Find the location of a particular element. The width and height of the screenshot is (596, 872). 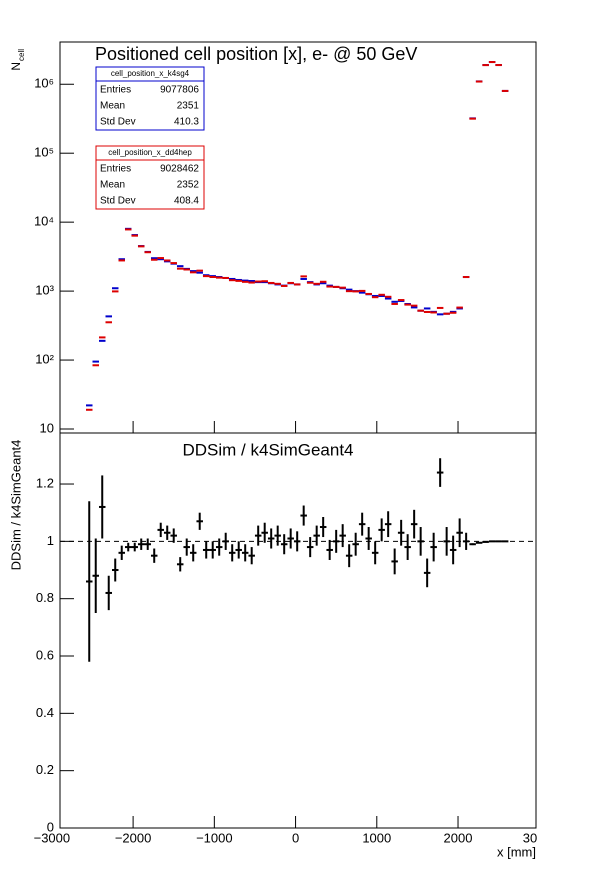

x-tick-label: −3000 is located at coordinates (52, 837).